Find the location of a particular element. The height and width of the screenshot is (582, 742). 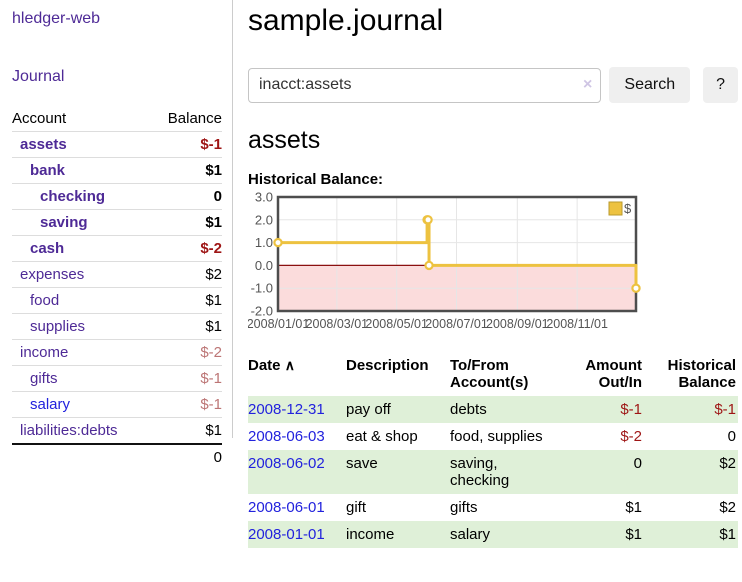

svg-text: 2.0 is located at coordinates (264, 219).